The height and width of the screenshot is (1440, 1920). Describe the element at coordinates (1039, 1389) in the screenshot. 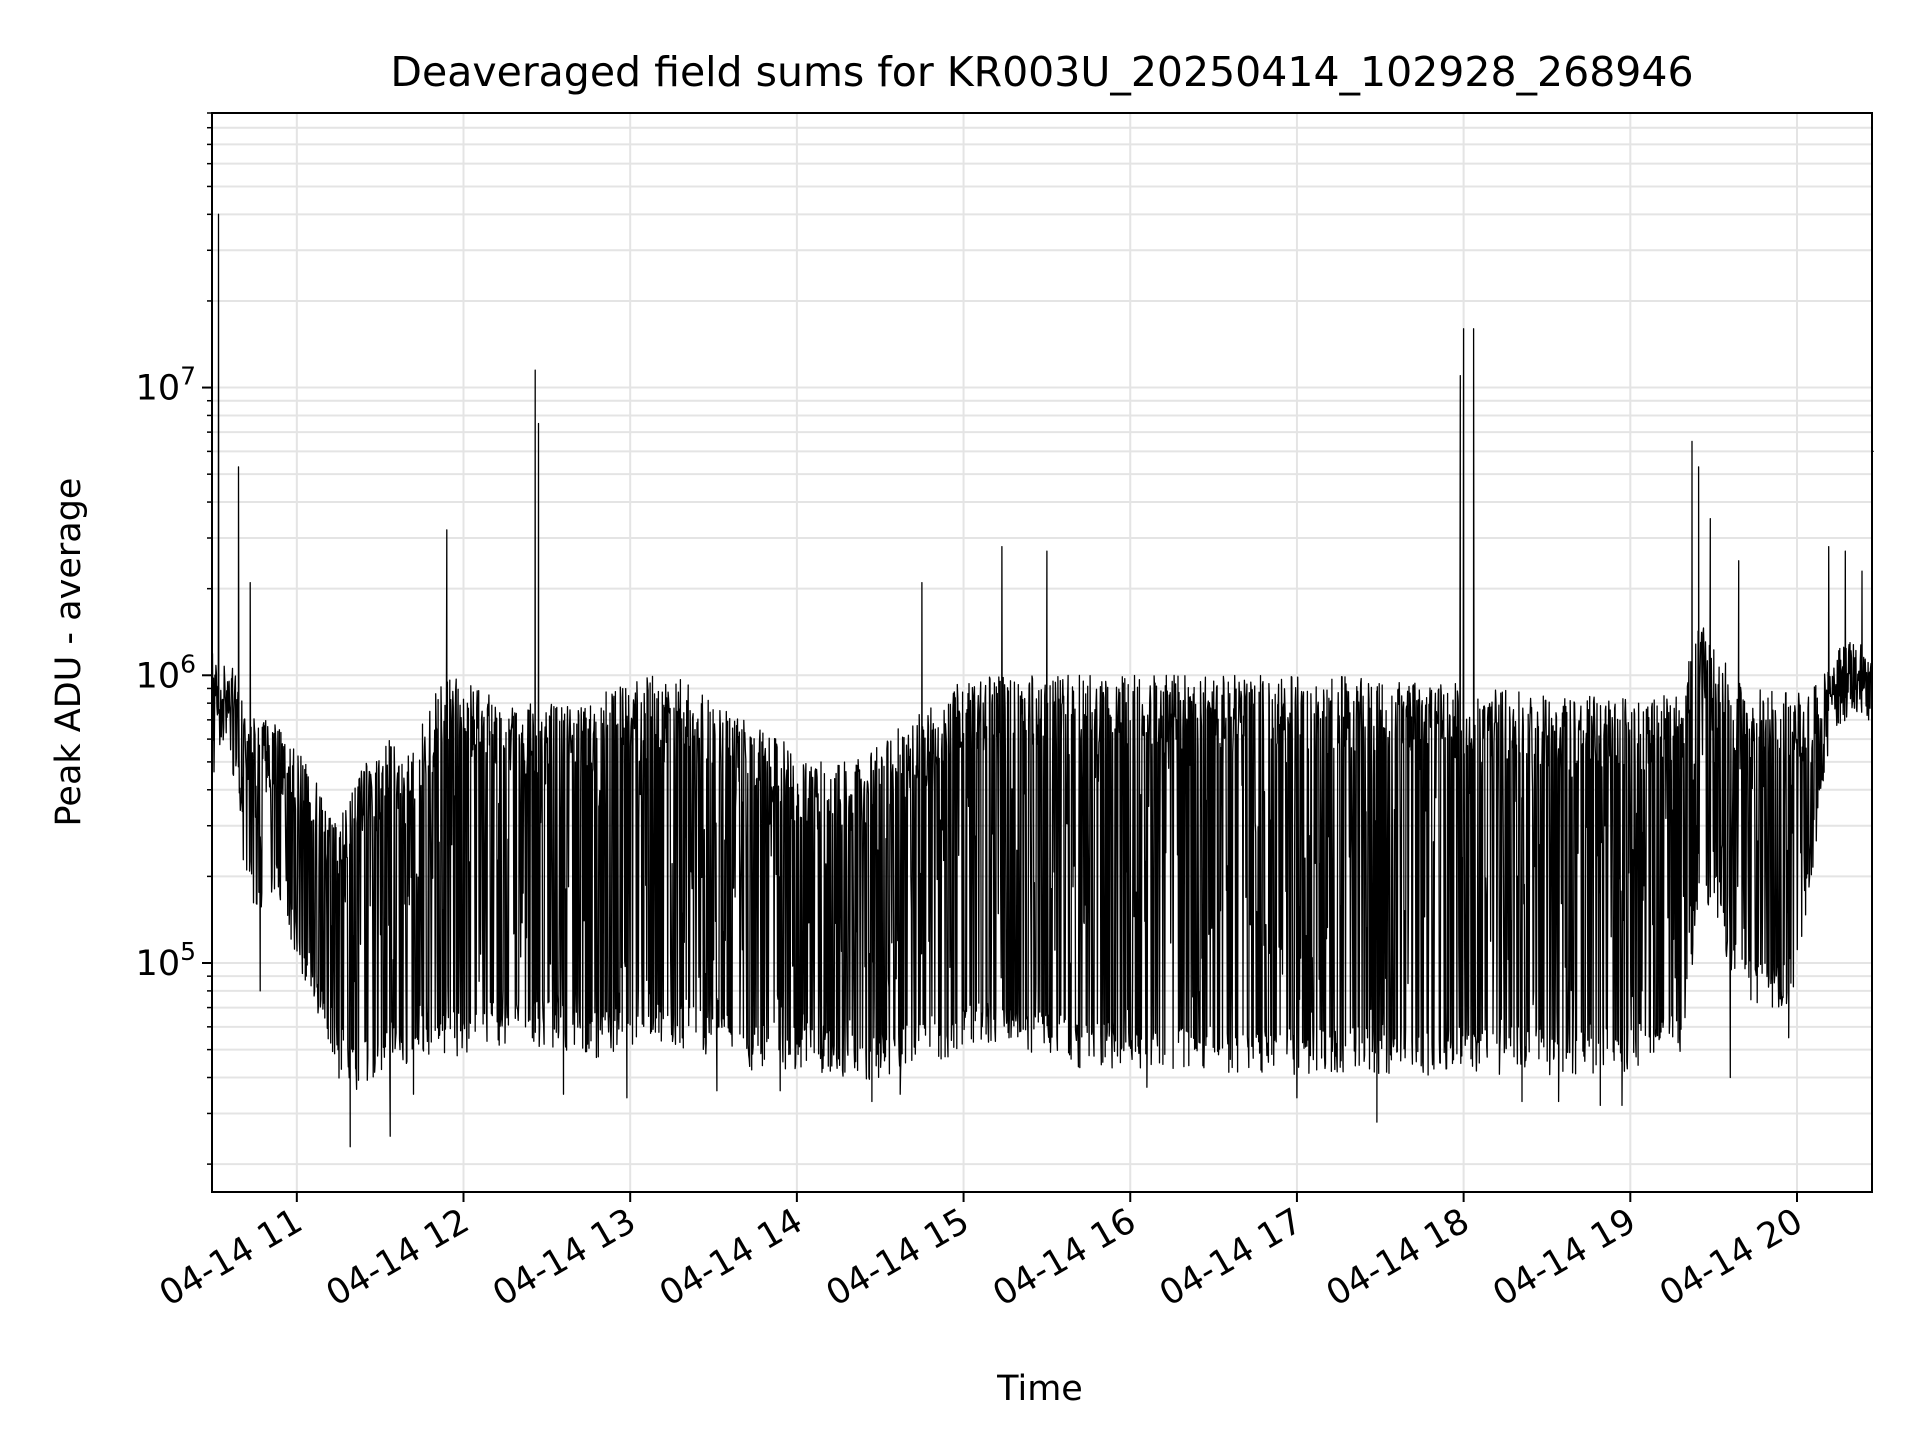

I see `x-axis-label: Time` at that location.